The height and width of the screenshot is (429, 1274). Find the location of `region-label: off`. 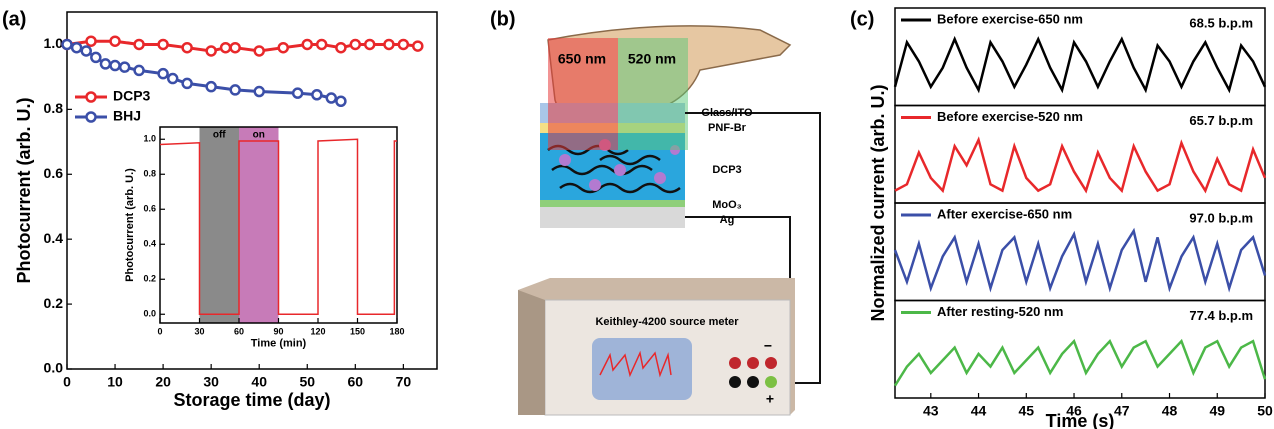

region-label: off is located at coordinates (219, 135).